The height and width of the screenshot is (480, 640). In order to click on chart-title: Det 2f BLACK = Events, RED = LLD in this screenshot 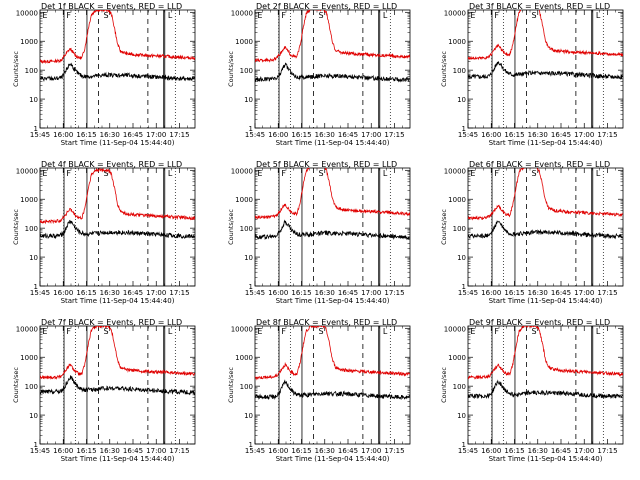, I will do `click(326, 6)`.